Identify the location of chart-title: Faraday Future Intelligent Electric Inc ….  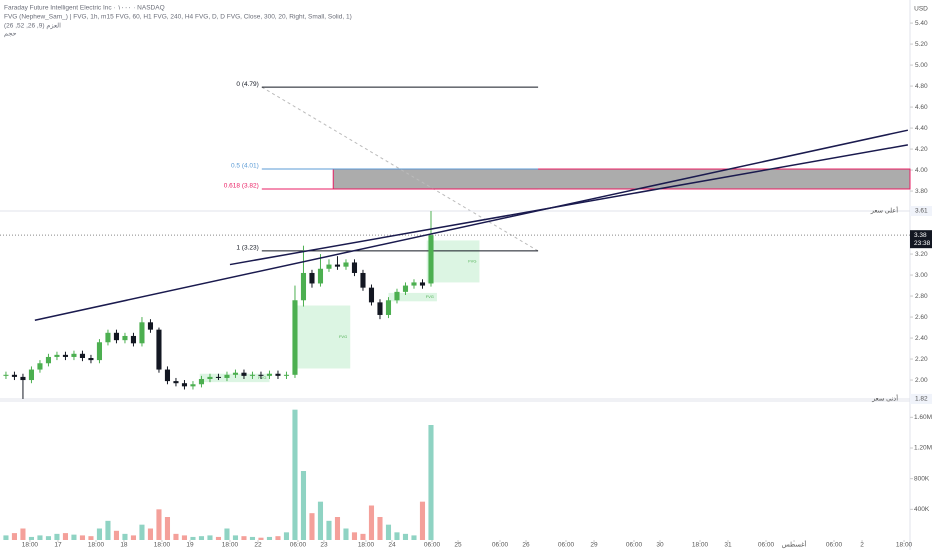
(84, 8).